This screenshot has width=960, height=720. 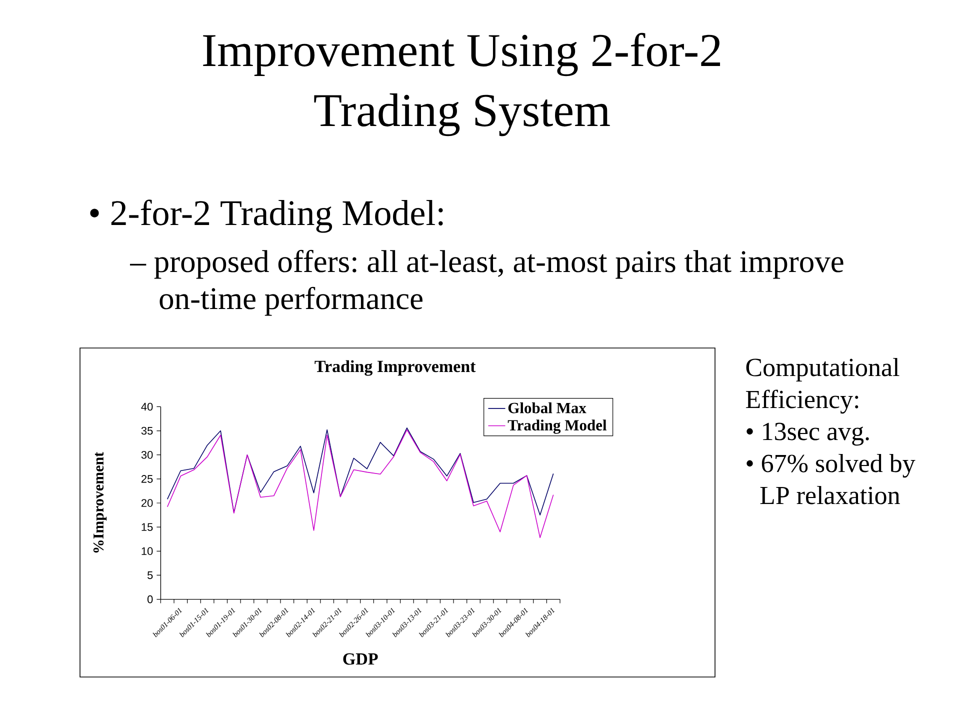 What do you see at coordinates (823, 386) in the screenshot?
I see `text: Computational Efficiency:` at bounding box center [823, 386].